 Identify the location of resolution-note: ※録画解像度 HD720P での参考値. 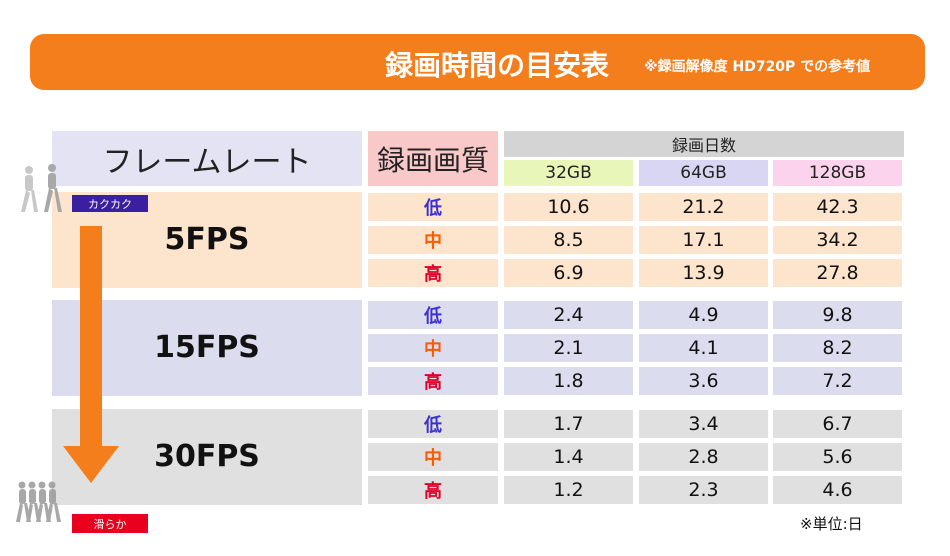
(757, 67).